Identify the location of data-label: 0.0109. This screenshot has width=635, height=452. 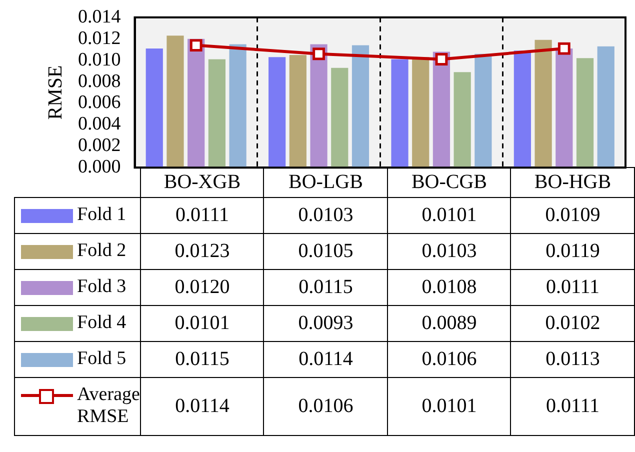
(572, 215).